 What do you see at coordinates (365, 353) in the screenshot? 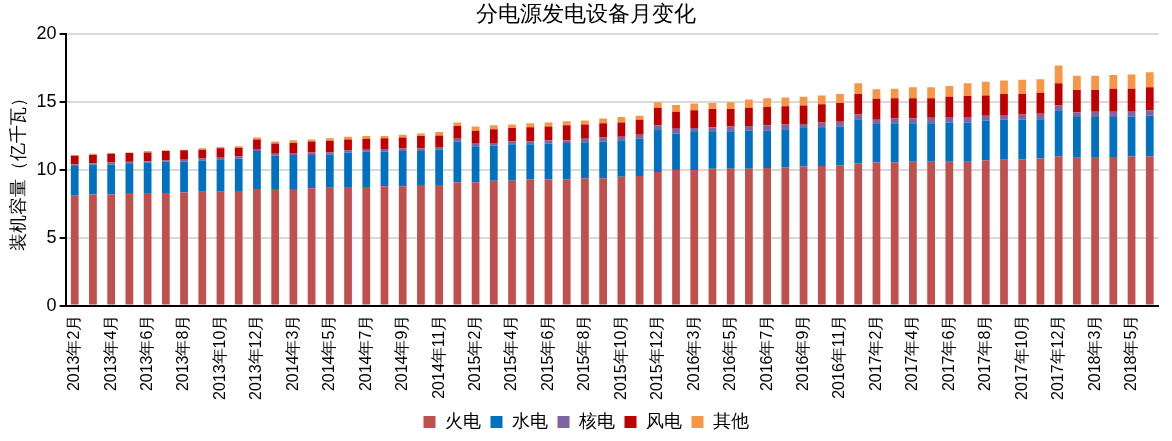
I see `x-tick-label: 2014年7月` at bounding box center [365, 353].